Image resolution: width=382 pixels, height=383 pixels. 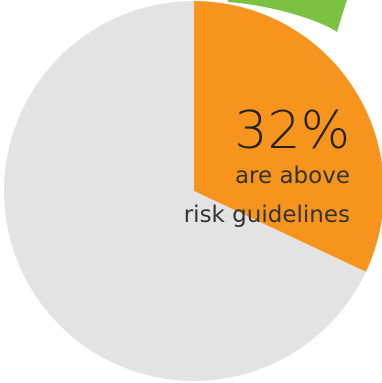 I want to click on pie-annotation-line1: are above, so click(x=292, y=176).